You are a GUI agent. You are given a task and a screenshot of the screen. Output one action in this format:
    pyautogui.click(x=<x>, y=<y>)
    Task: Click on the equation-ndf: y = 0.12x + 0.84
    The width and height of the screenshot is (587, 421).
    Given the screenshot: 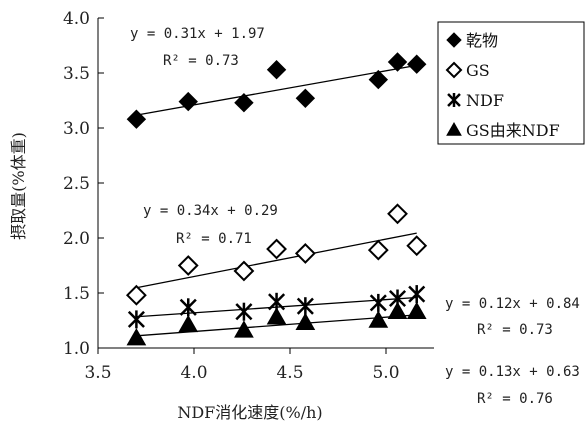 What is the action you would take?
    pyautogui.click(x=512, y=304)
    